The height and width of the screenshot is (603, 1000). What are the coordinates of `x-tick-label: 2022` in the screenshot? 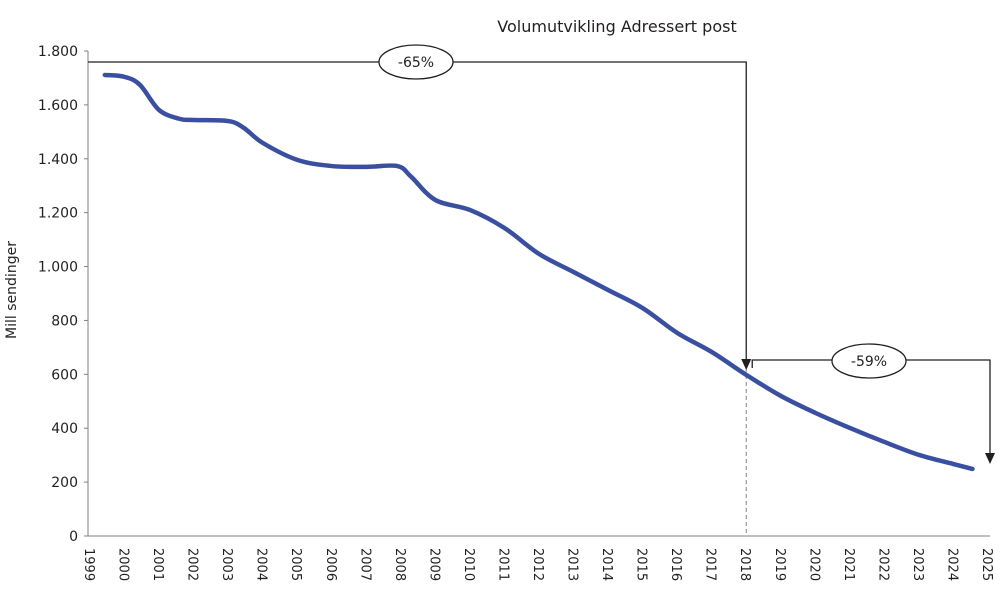 It's located at (882, 564).